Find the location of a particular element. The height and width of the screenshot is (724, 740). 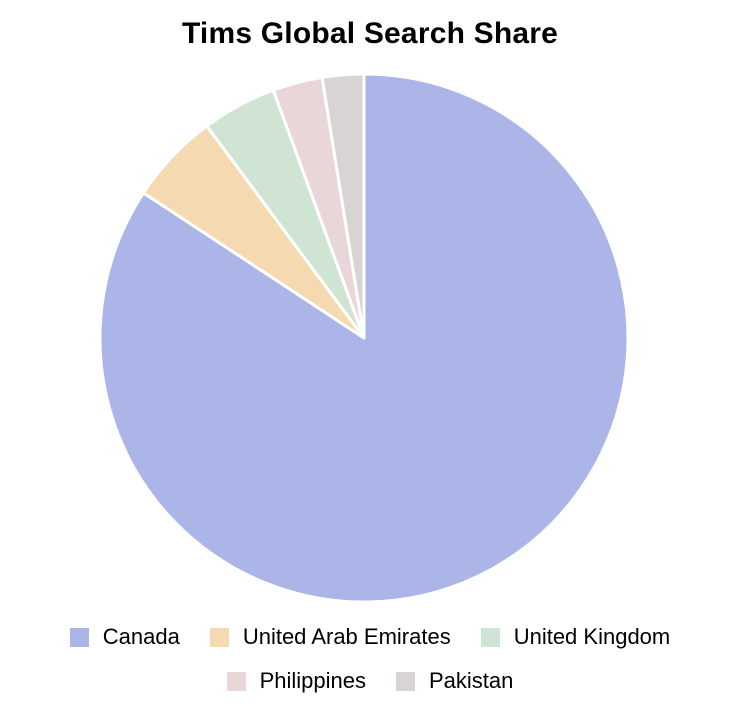

legend-item-united-kingdom: United Kingdom is located at coordinates (575, 637).